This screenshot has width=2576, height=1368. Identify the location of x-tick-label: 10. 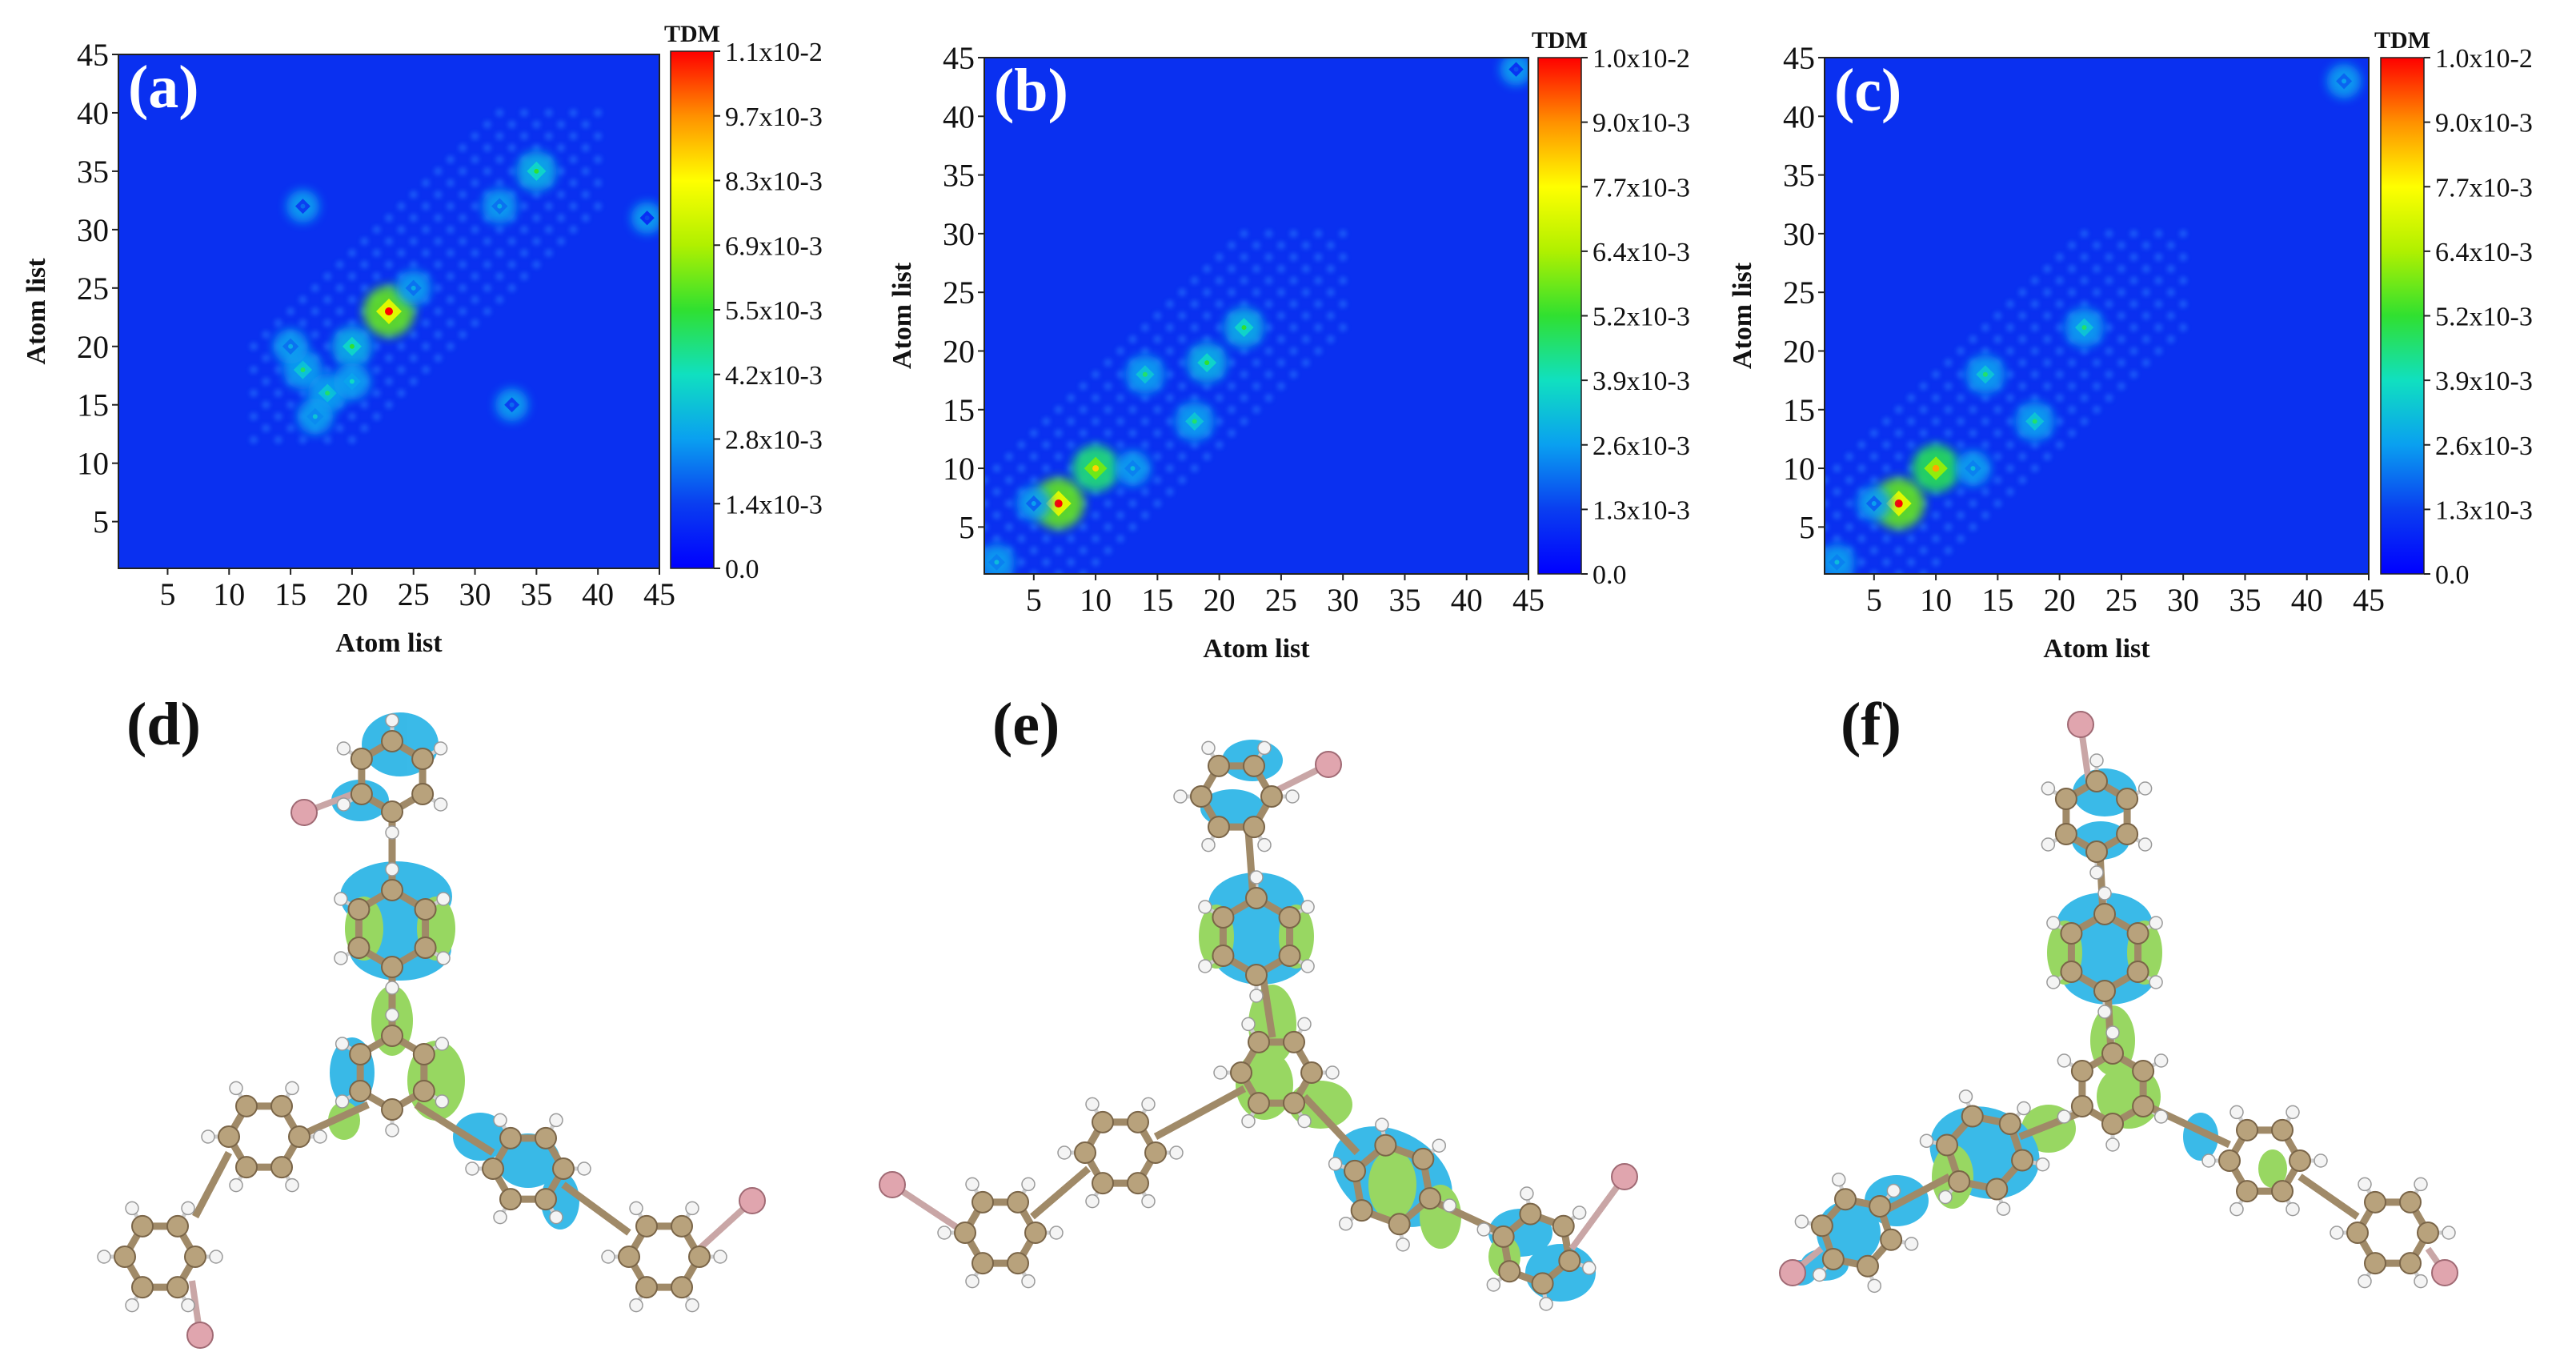
(1096, 600).